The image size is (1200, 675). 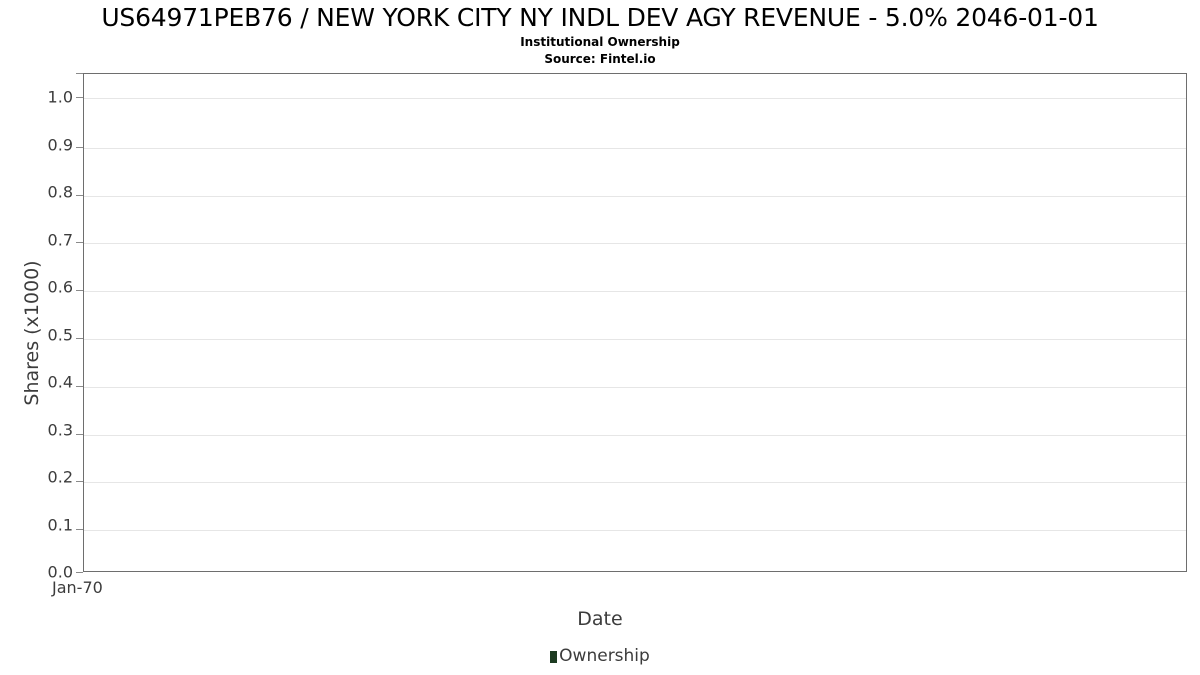 What do you see at coordinates (60, 239) in the screenshot?
I see `y-tick-label-0.7: 0.7` at bounding box center [60, 239].